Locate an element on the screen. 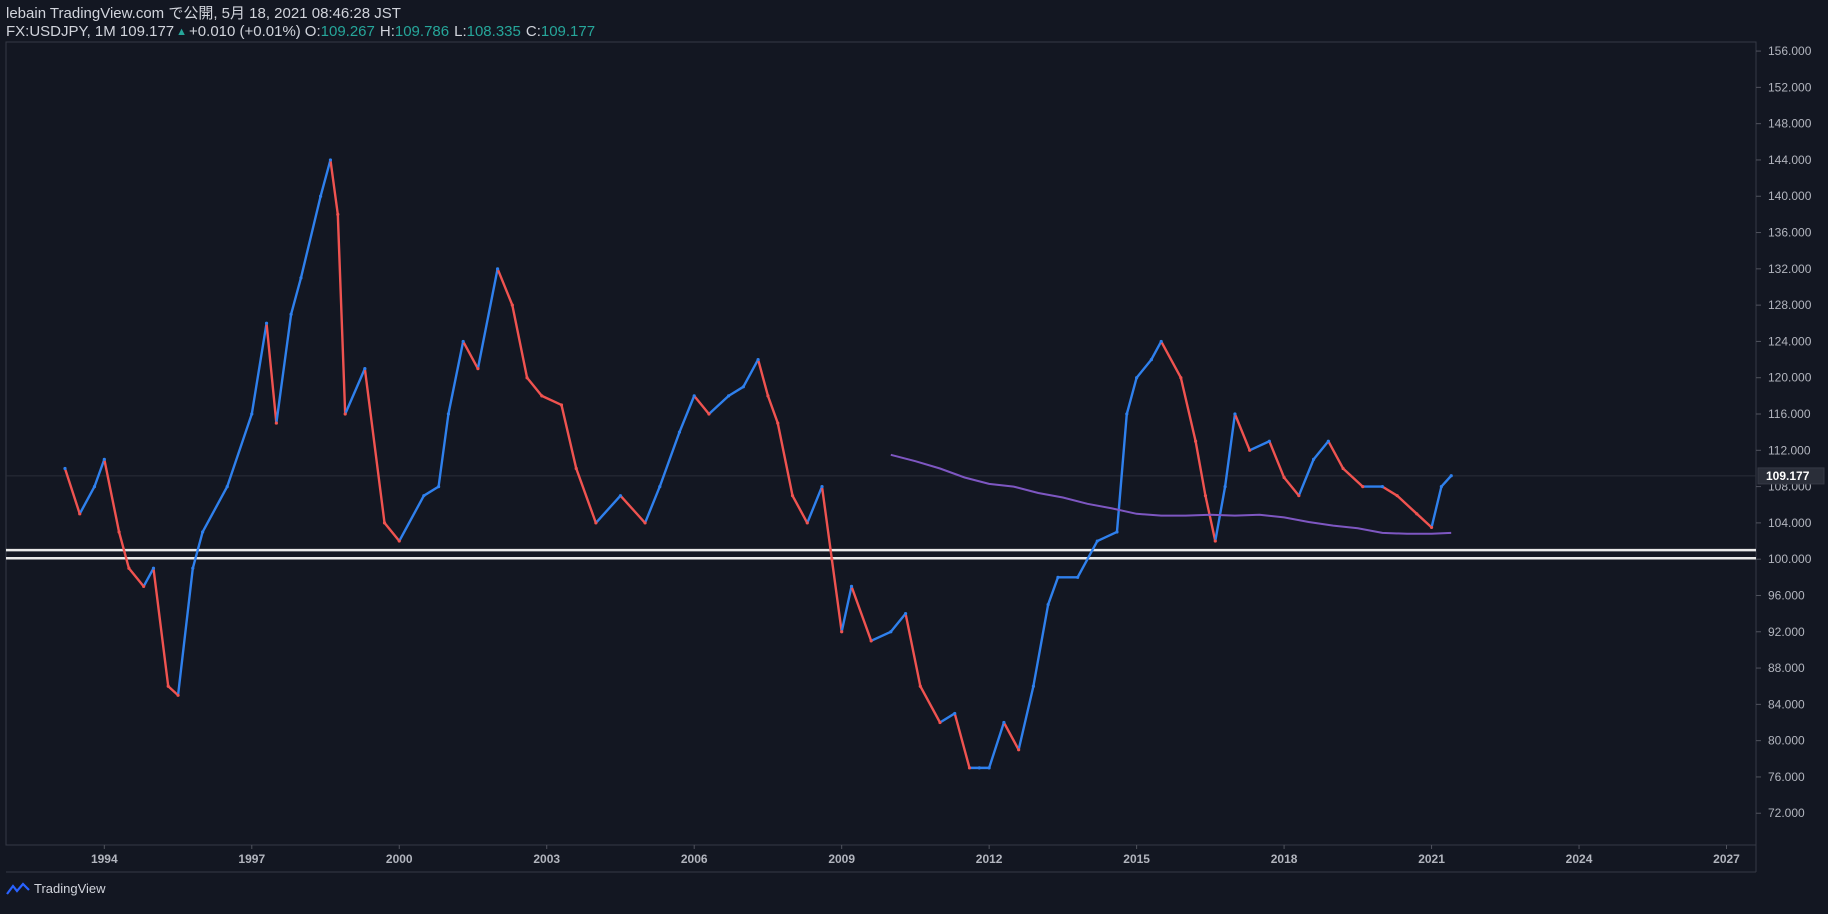  y-tick-label: 156.000 is located at coordinates (1790, 51).